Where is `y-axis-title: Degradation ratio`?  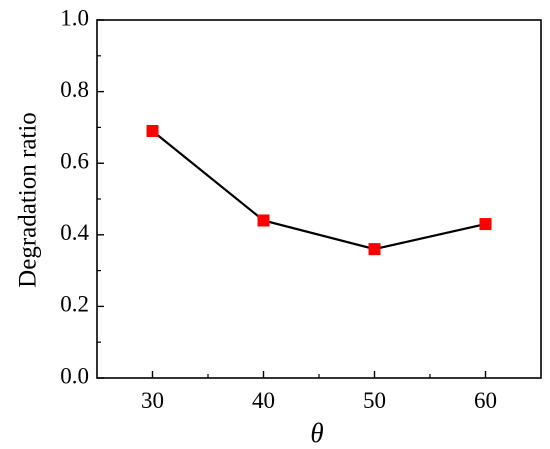 y-axis-title: Degradation ratio is located at coordinates (28, 200).